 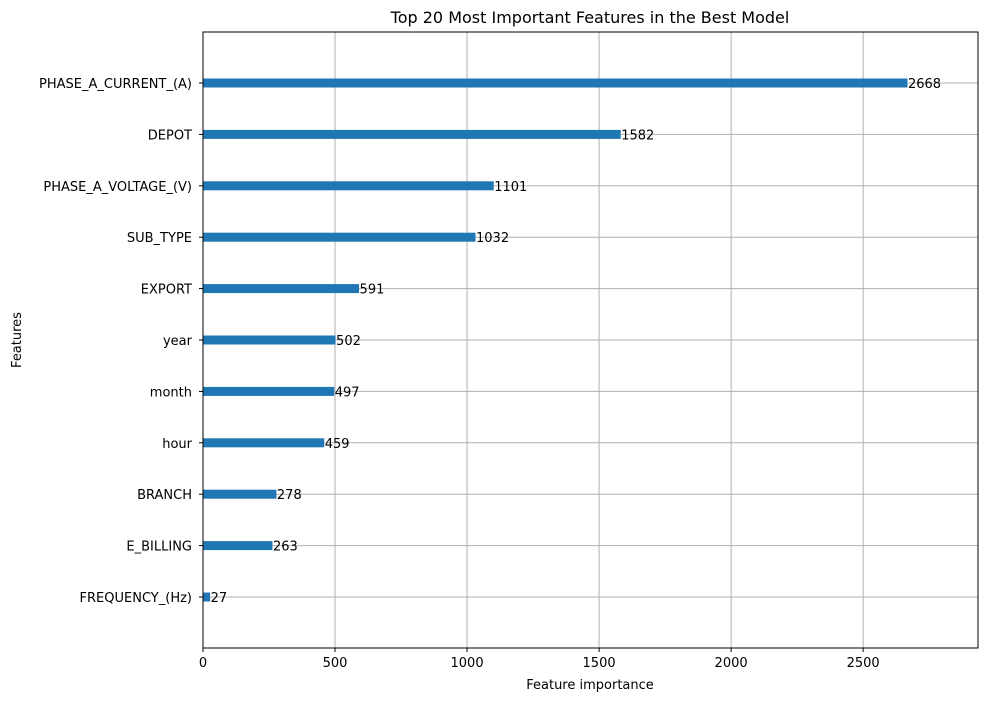 What do you see at coordinates (924, 84) in the screenshot?
I see `data-label: 2668` at bounding box center [924, 84].